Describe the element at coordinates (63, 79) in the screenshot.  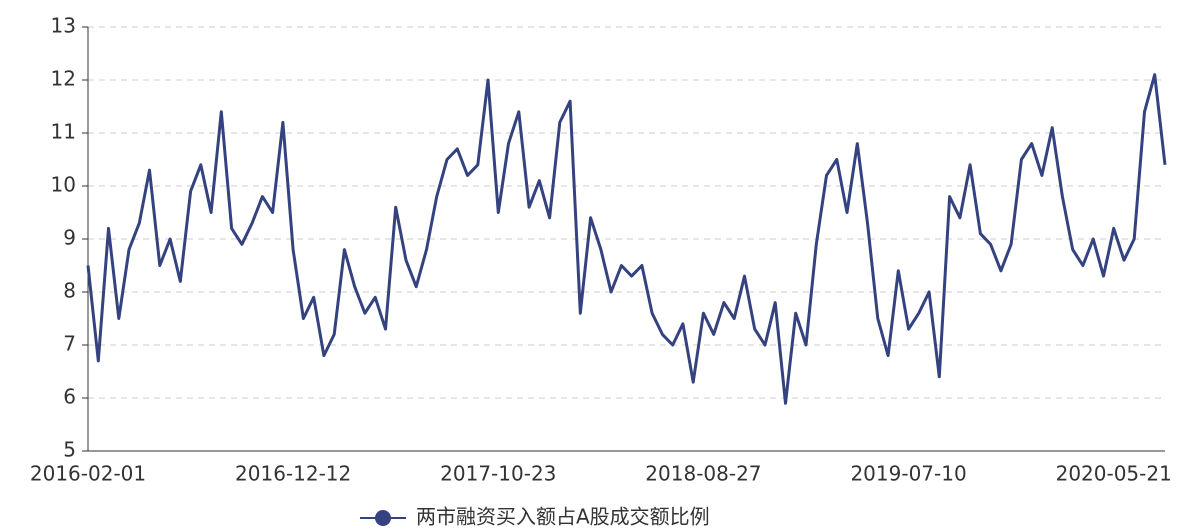
I see `y-tick-label: 12` at that location.